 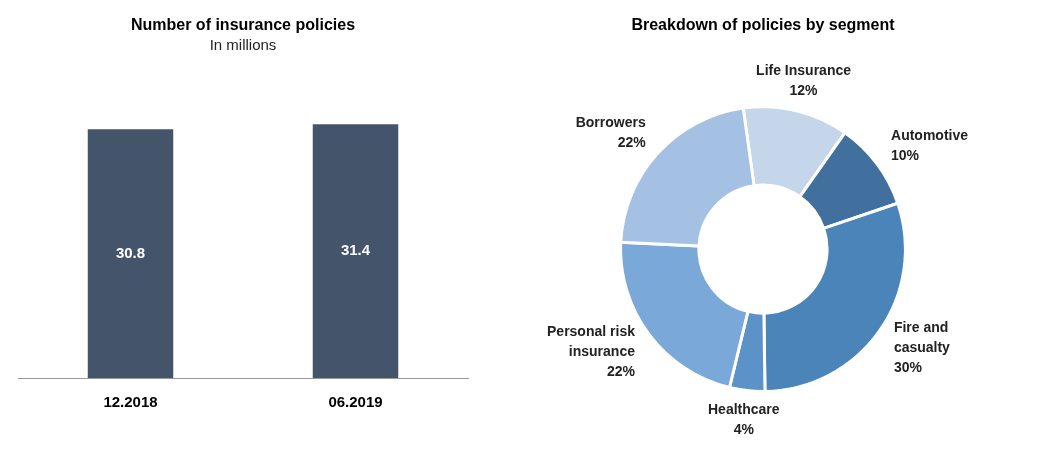 What do you see at coordinates (804, 90) in the screenshot?
I see `data-label: 12%` at bounding box center [804, 90].